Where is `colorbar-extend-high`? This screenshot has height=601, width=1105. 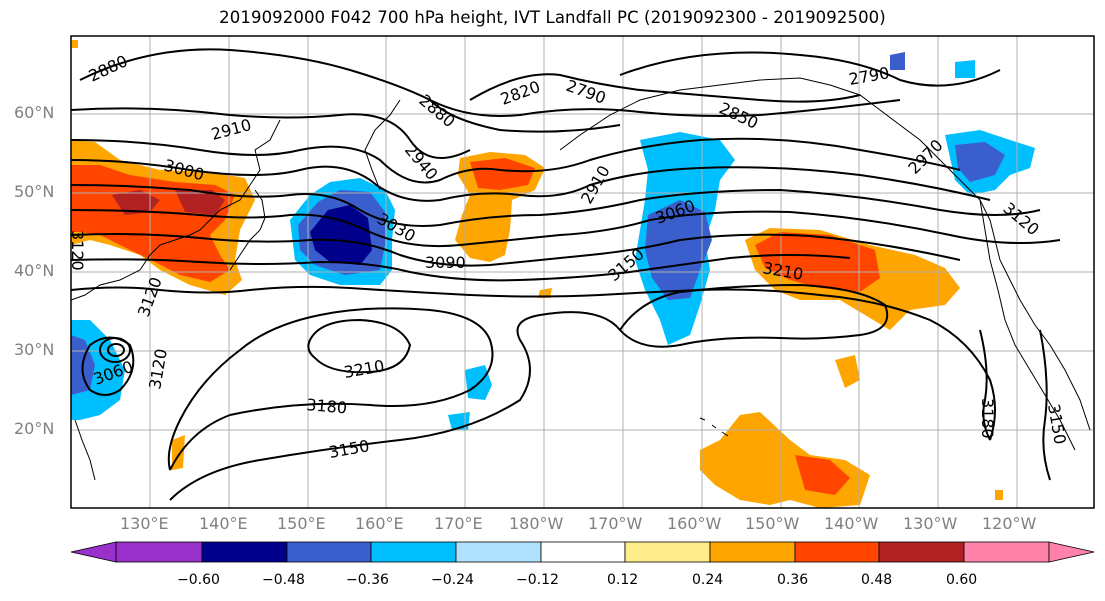 colorbar-extend-high is located at coordinates (1071, 552).